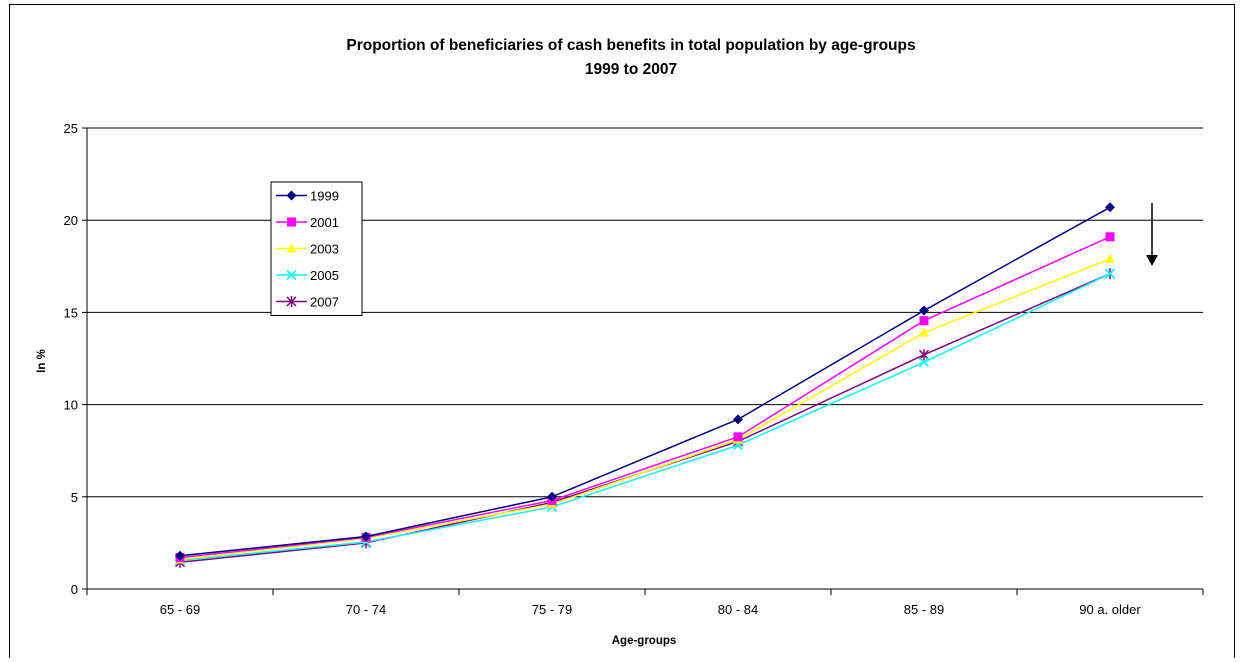 The height and width of the screenshot is (662, 1246). Describe the element at coordinates (74, 589) in the screenshot. I see `y-tick-label: 0` at that location.